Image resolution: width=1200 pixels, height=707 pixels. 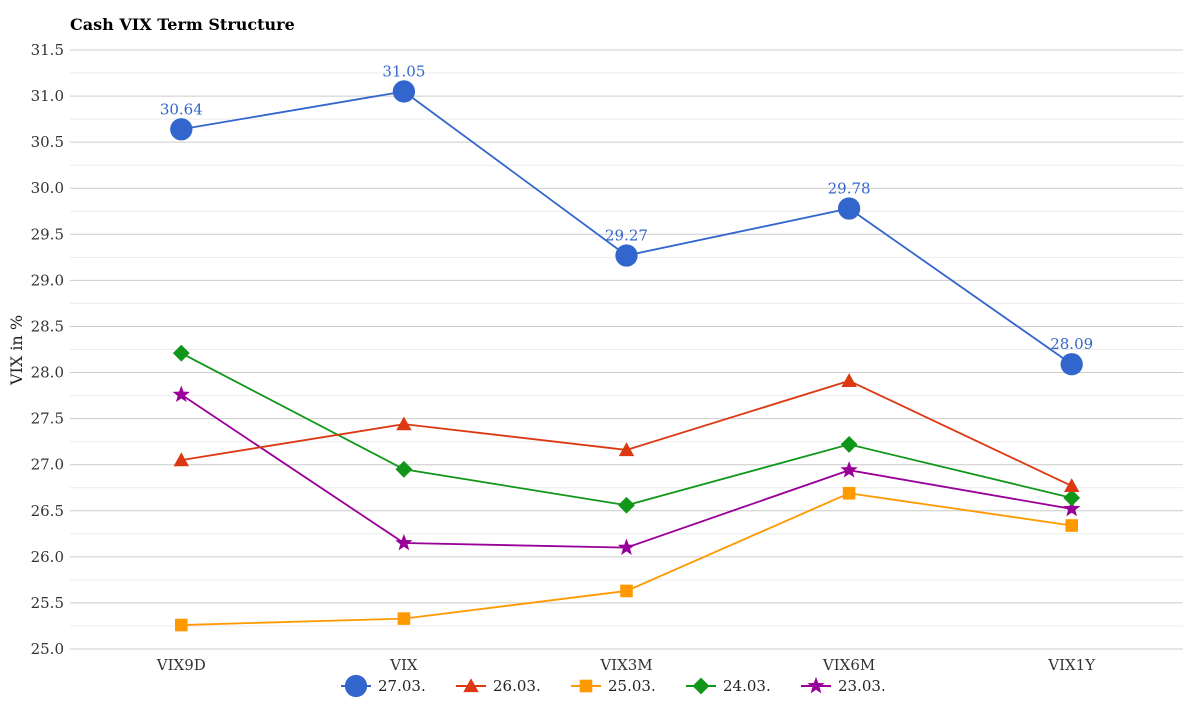 I want to click on y-tick-label: 31.0, so click(x=47, y=96).